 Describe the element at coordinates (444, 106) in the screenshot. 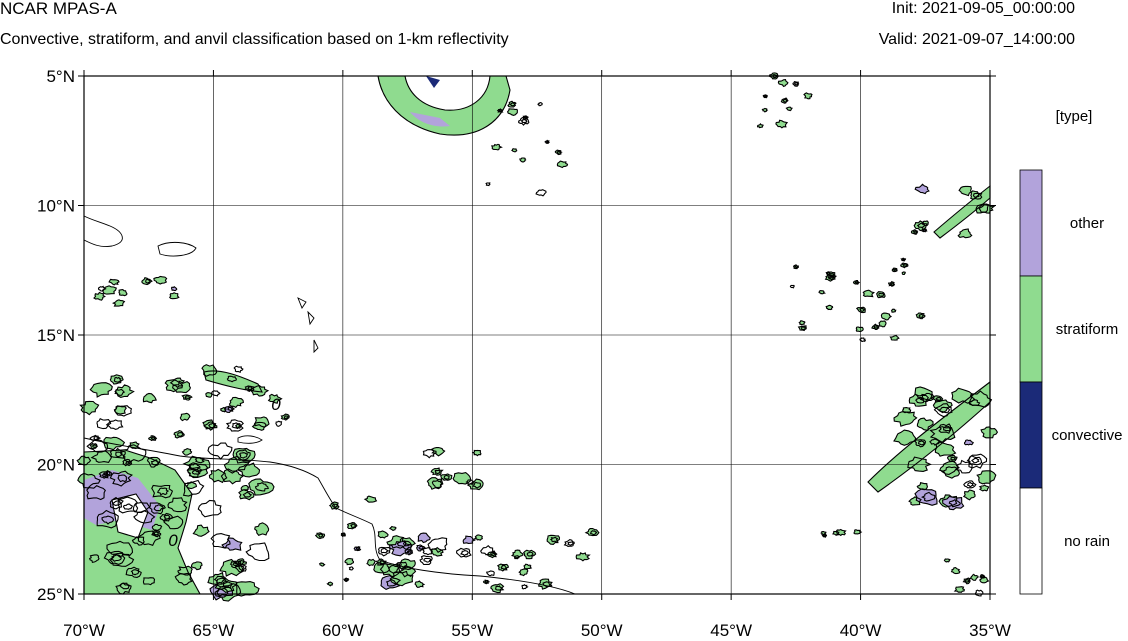

I see `hurricane-rainband` at that location.